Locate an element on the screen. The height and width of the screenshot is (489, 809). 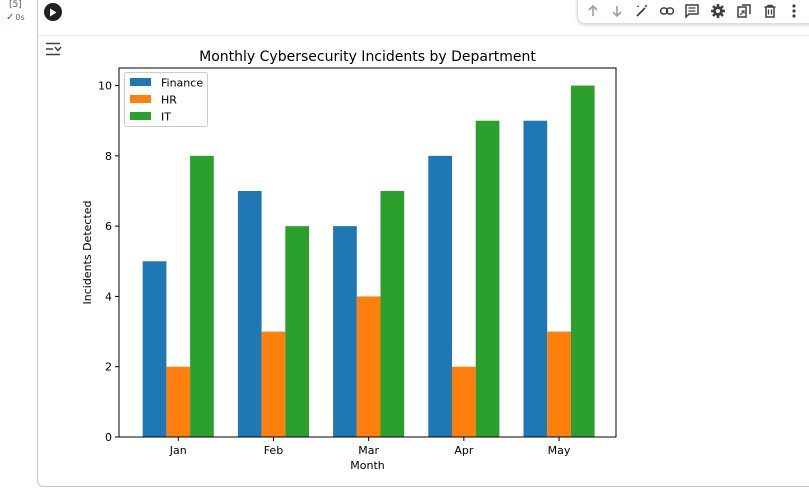
run-cell-button is located at coordinates (53, 12).